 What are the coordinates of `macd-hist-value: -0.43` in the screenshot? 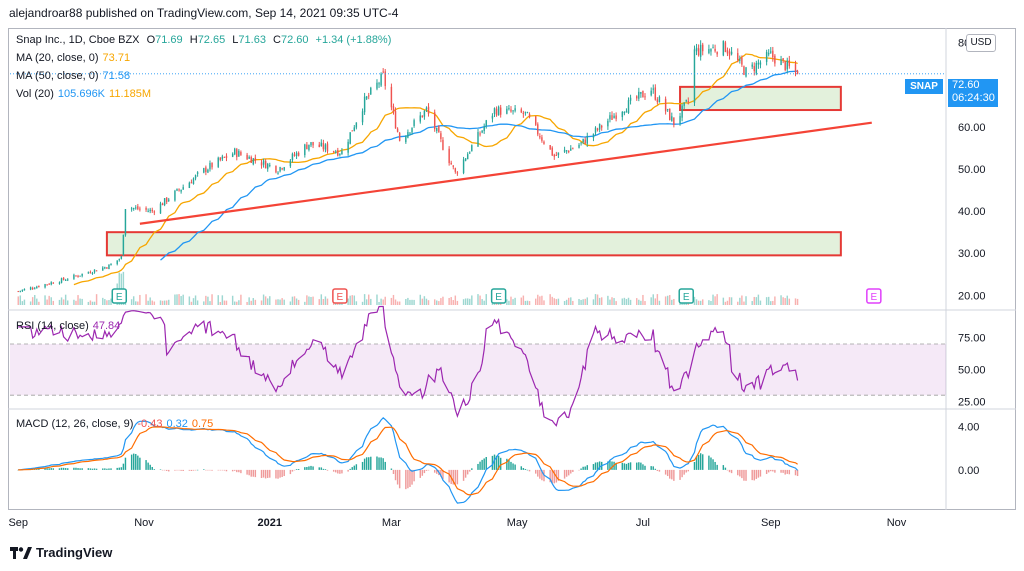 It's located at (150, 424).